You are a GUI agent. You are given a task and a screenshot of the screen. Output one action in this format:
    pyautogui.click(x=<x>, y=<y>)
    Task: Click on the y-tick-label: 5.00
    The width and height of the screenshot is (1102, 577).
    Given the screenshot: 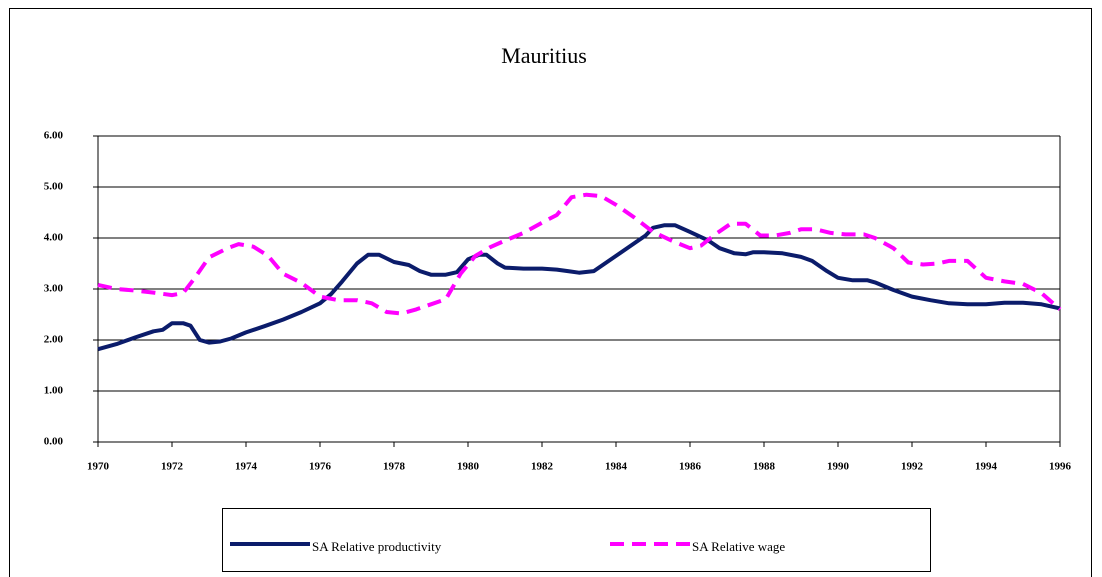 What is the action you would take?
    pyautogui.click(x=54, y=187)
    